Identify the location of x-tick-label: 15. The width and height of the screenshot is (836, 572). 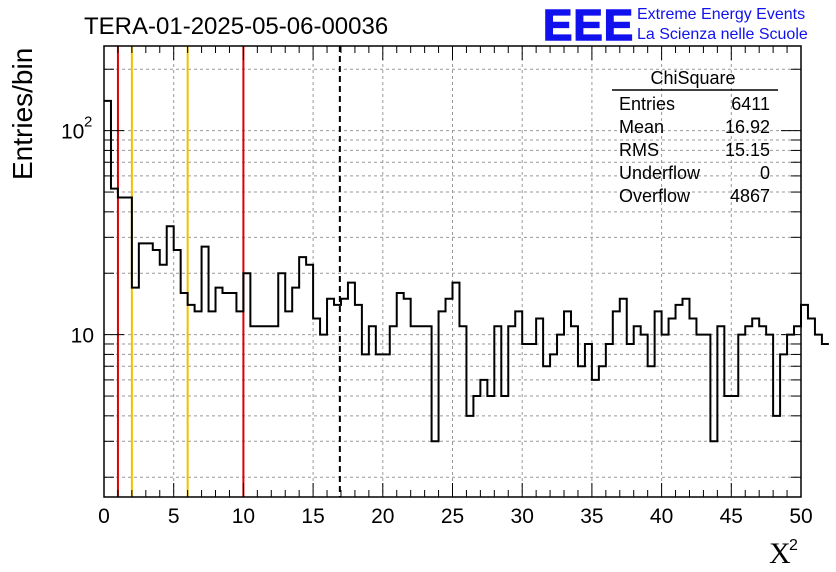
(312, 516).